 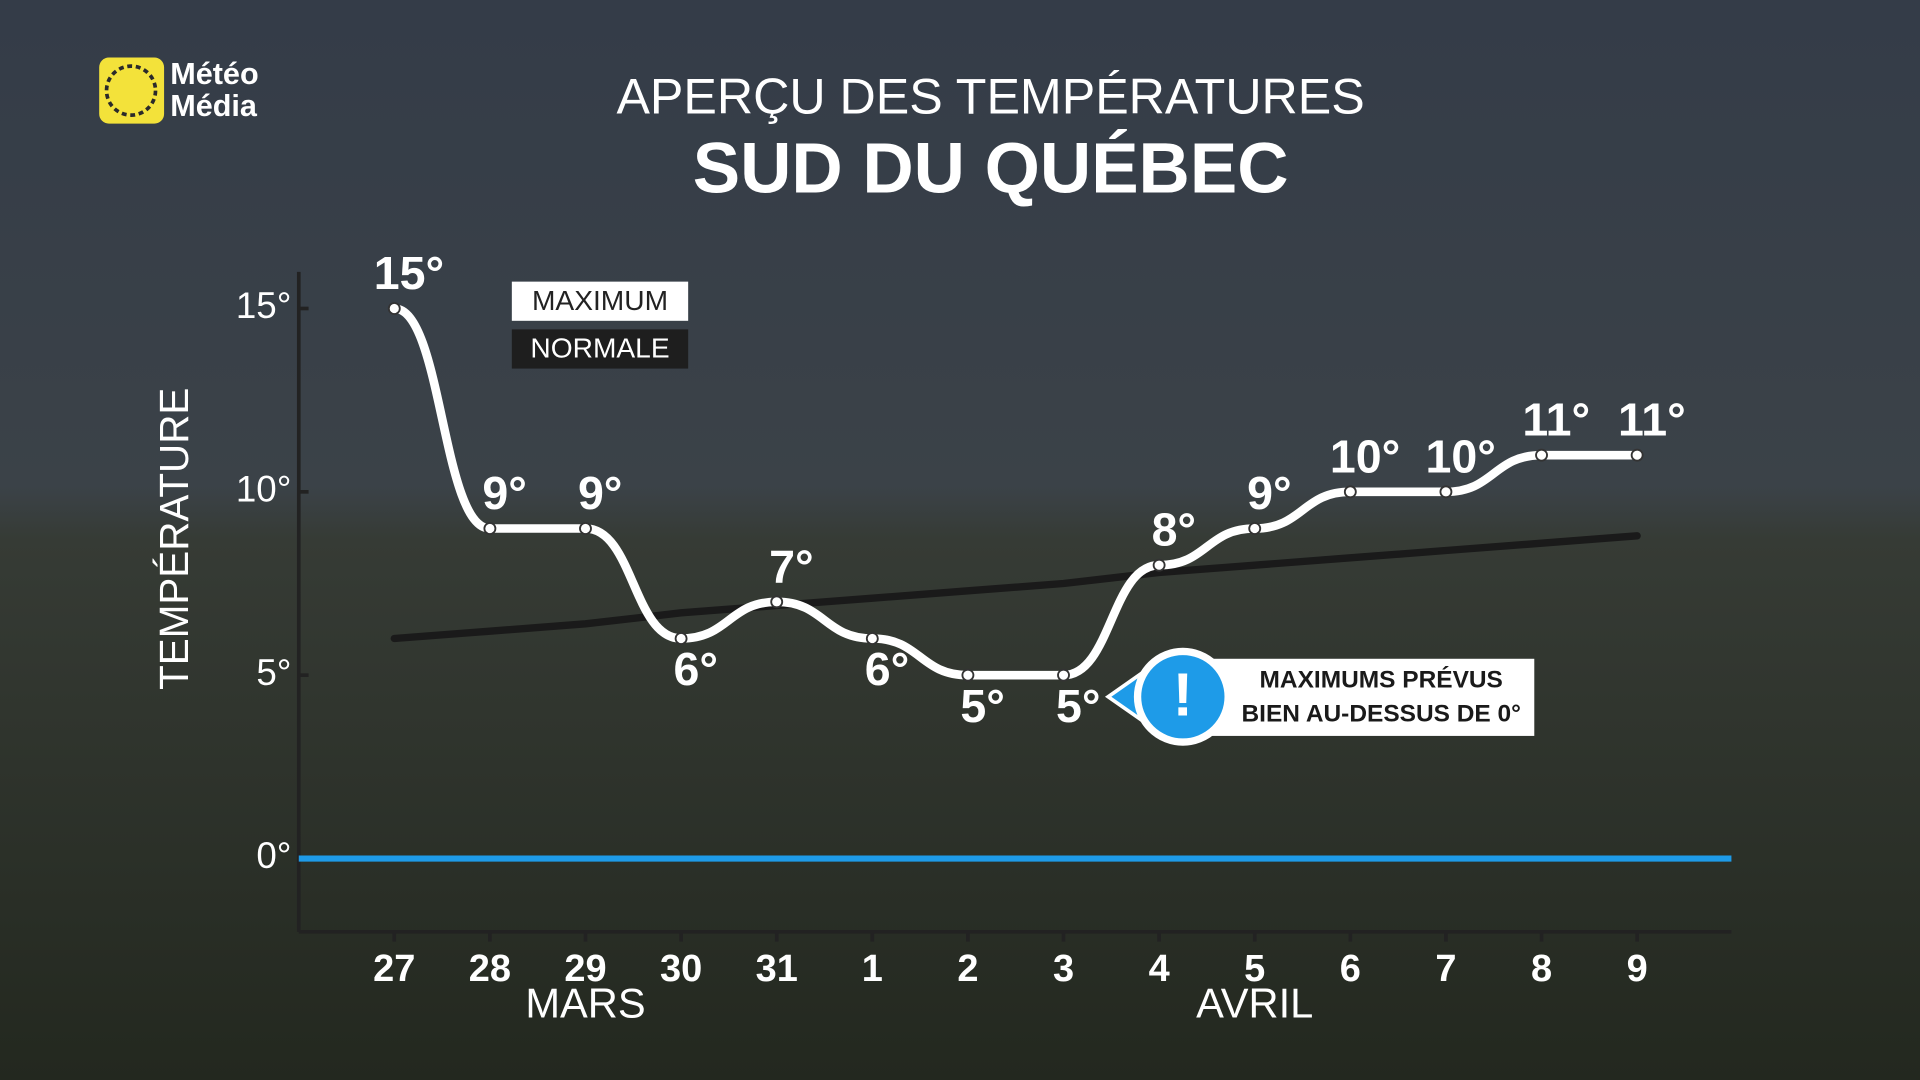 What do you see at coordinates (967, 969) in the screenshot?
I see `x-tick-label: 2` at bounding box center [967, 969].